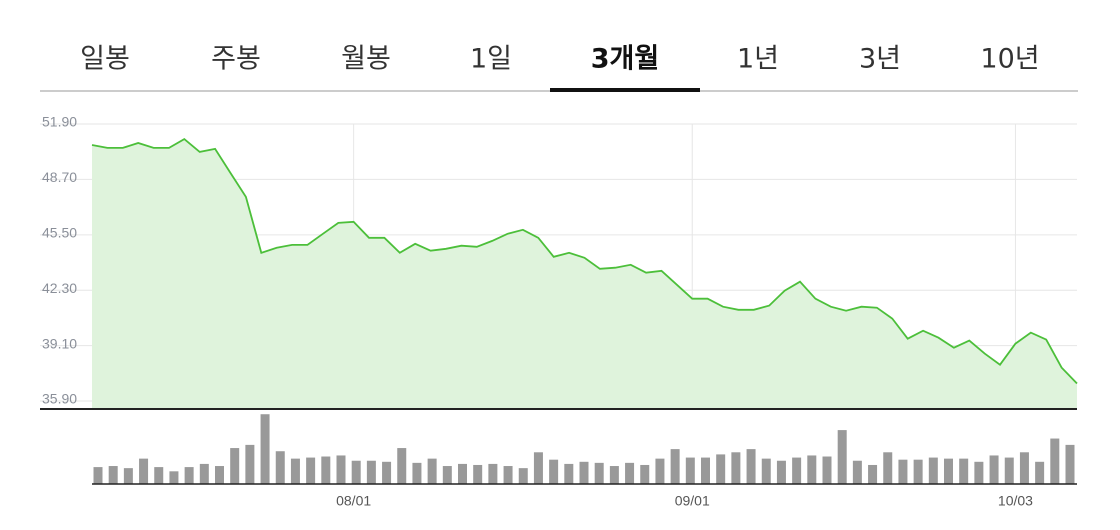 This screenshot has width=1120, height=530. I want to click on y-tick-label: 35.90, so click(59, 399).